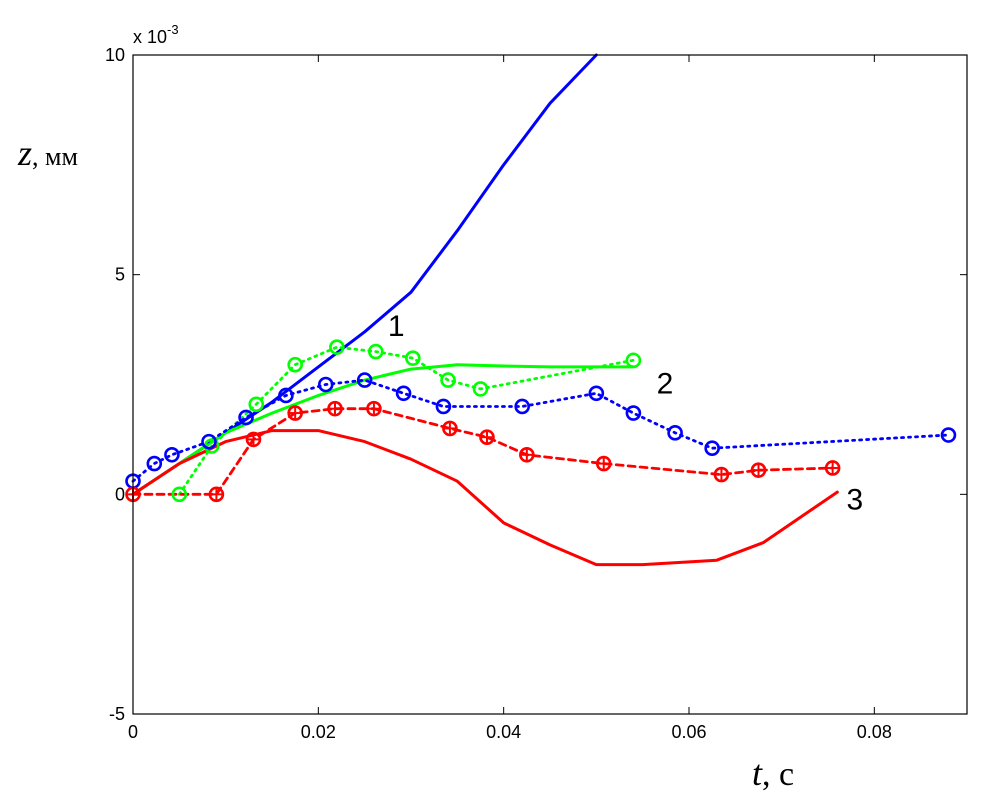  I want to click on series-blue-dotted, so click(540, 430).